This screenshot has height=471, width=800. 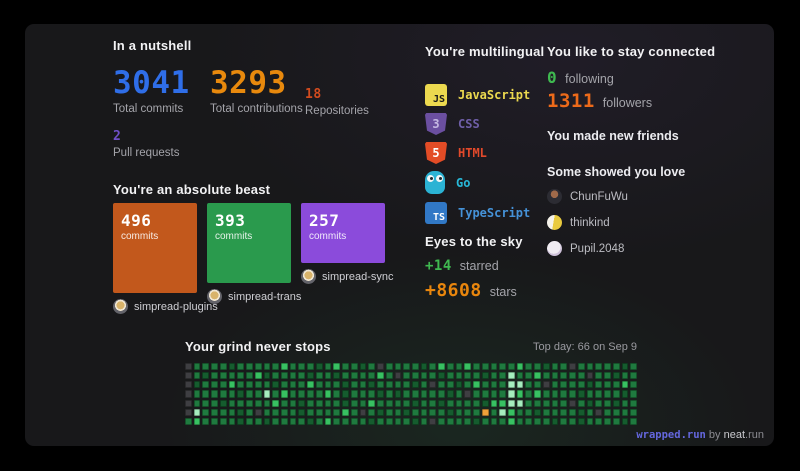 What do you see at coordinates (578, 222) in the screenshot?
I see `person-link-thinkind: thinkind` at bounding box center [578, 222].